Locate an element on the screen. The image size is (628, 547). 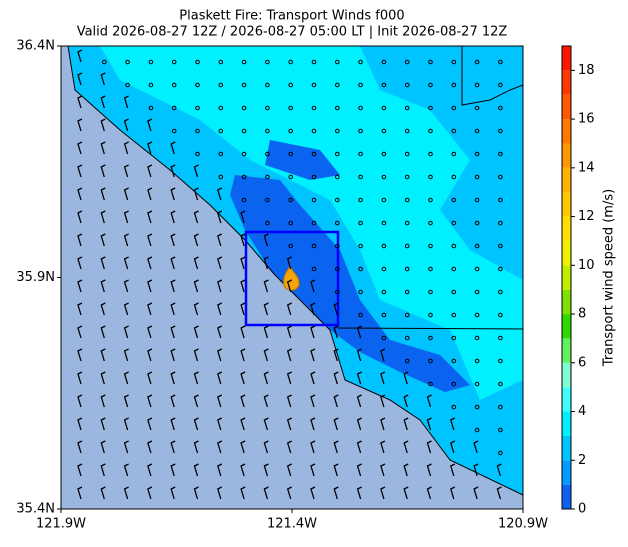
colorbar-tick-label: 4 is located at coordinates (582, 411).